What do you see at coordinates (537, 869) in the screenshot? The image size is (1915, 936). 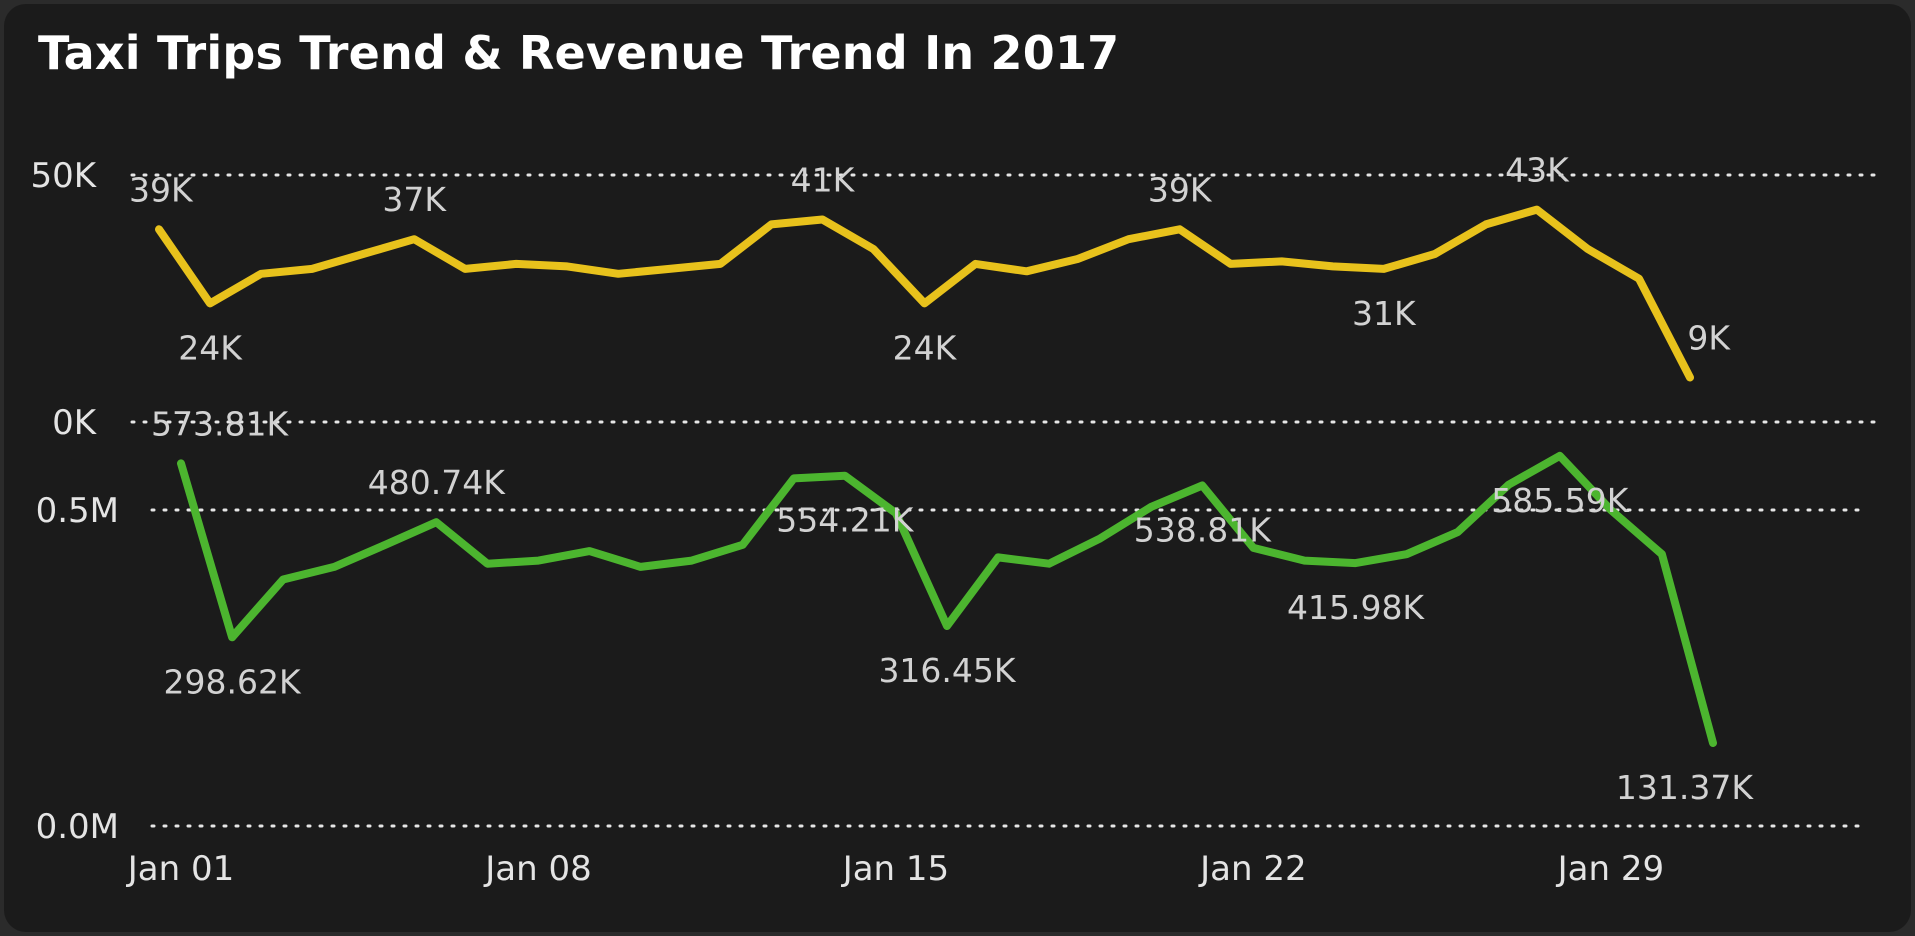 I see `x-tick-label: Jan 08` at bounding box center [537, 869].